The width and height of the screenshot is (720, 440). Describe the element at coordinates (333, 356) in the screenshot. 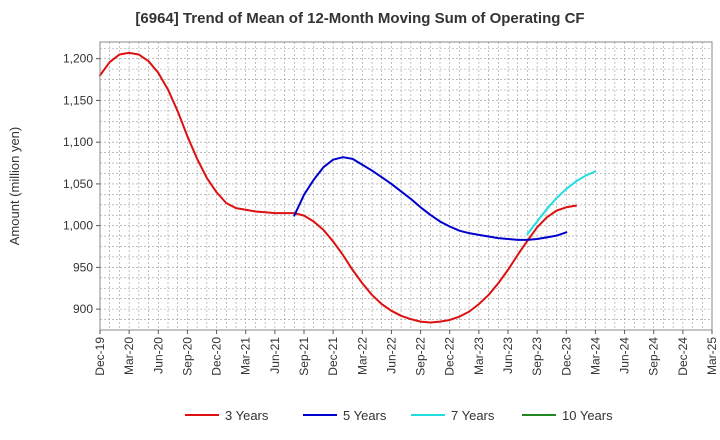

I see `x-tick-label: Dec-21` at that location.